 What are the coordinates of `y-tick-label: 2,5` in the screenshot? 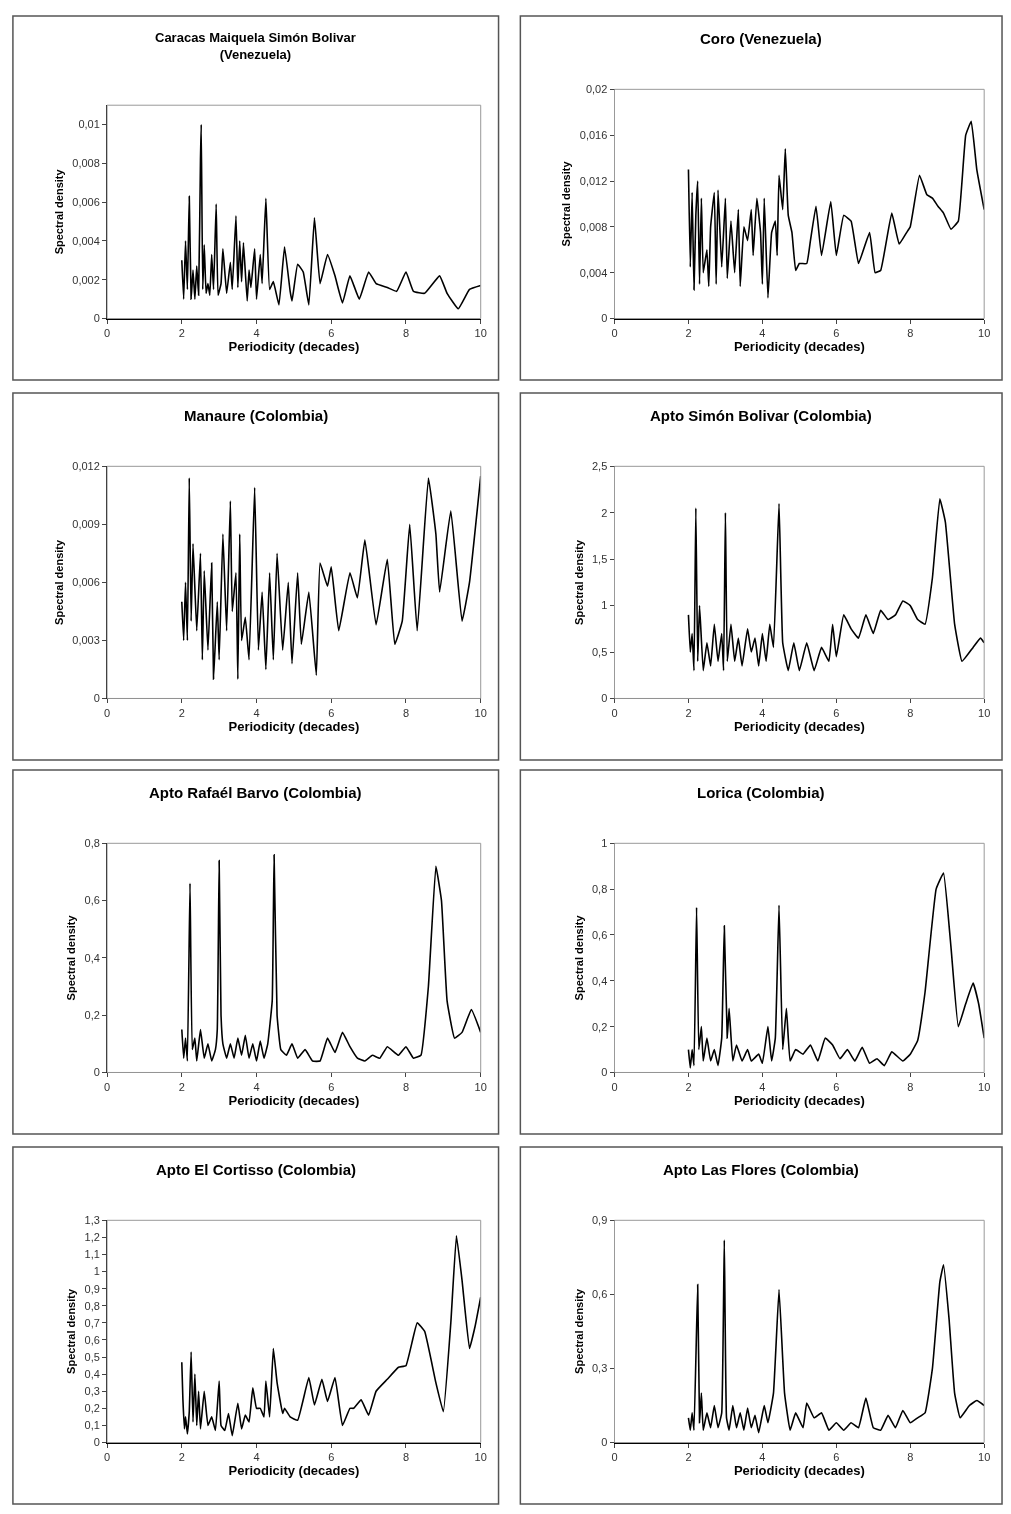 It's located at (600, 466).